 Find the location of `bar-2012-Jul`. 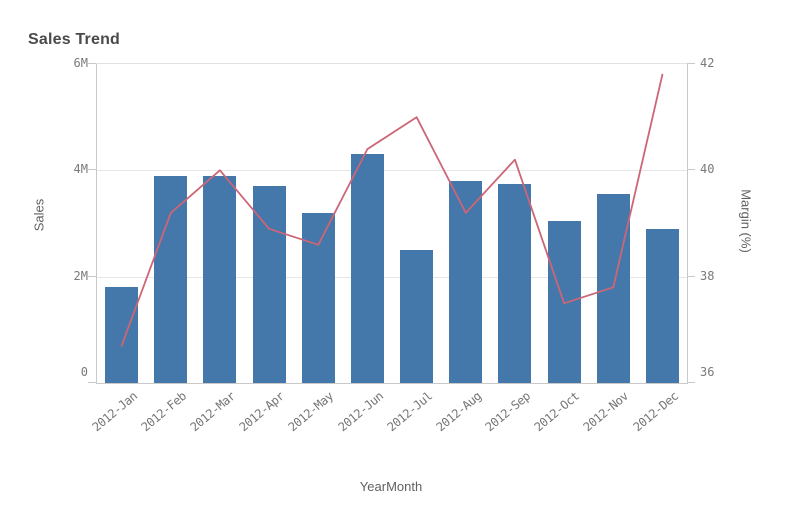

bar-2012-Jul is located at coordinates (417, 316).